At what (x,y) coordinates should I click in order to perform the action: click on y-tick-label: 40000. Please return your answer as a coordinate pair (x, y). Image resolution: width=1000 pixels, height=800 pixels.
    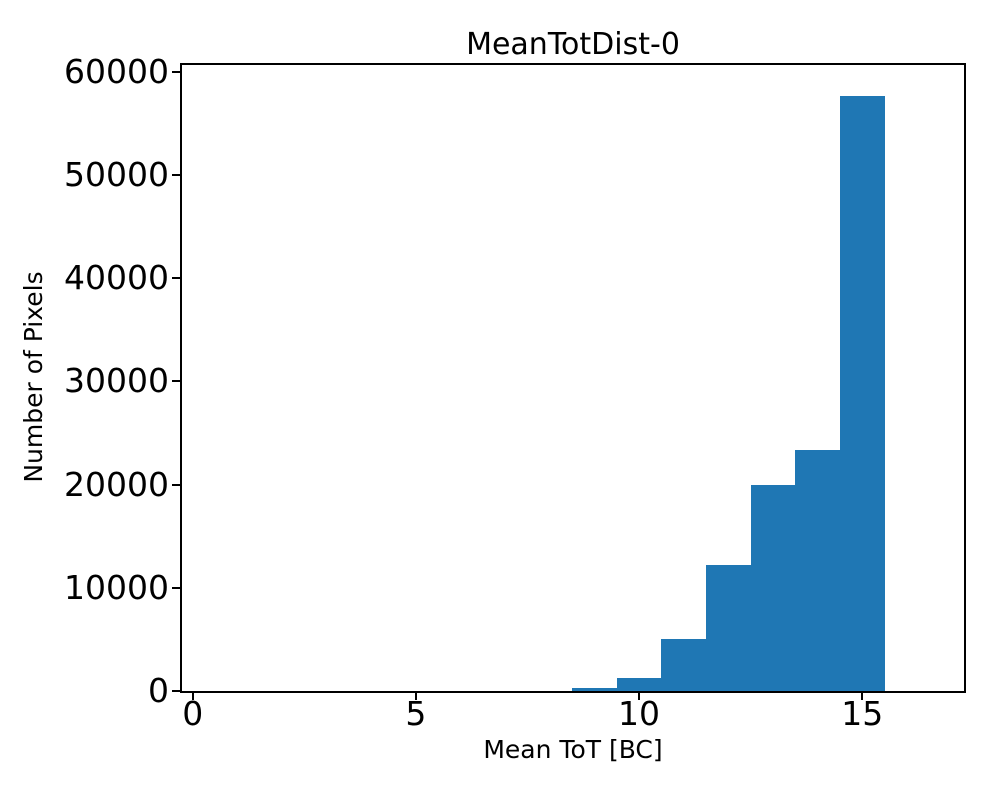
    Looking at the image, I should click on (116, 278).